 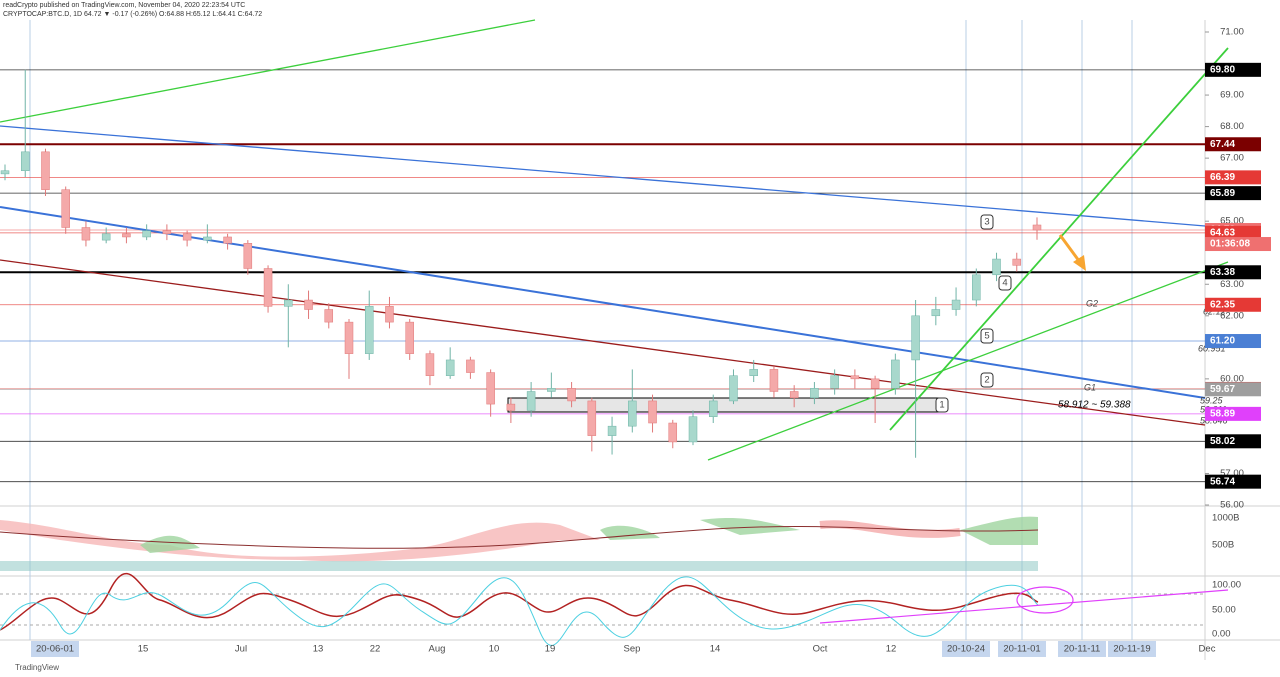 I want to click on x-tick-label: 20-06-01, so click(x=55, y=649).